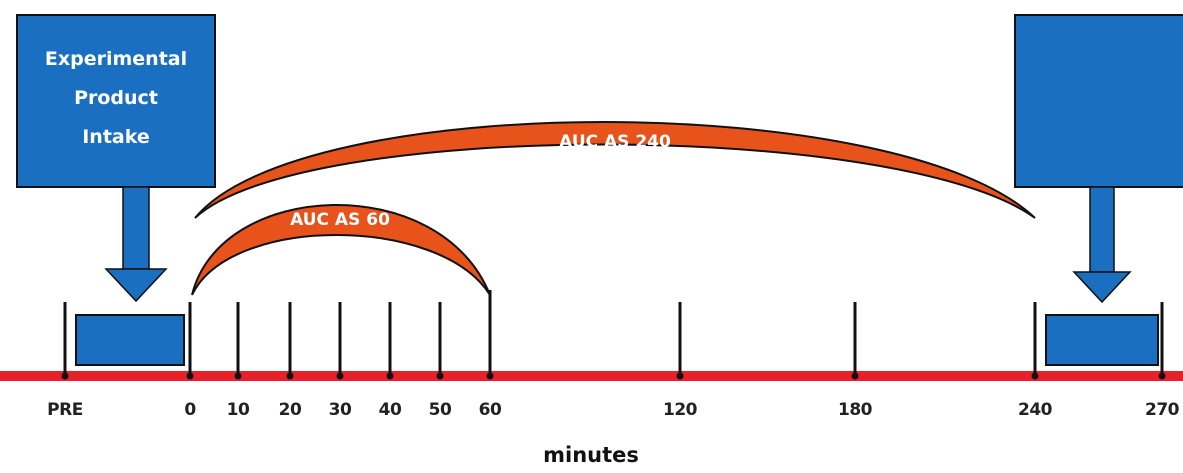  Describe the element at coordinates (116, 137) in the screenshot. I see `intake-line-3: Intake` at that location.